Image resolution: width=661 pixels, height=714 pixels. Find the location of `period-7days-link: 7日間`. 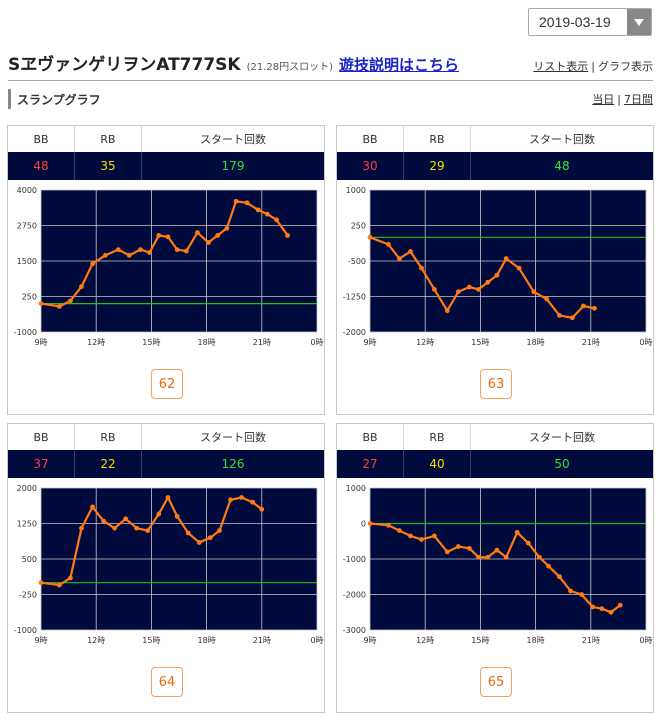

period-7days-link: 7日間 is located at coordinates (638, 99).